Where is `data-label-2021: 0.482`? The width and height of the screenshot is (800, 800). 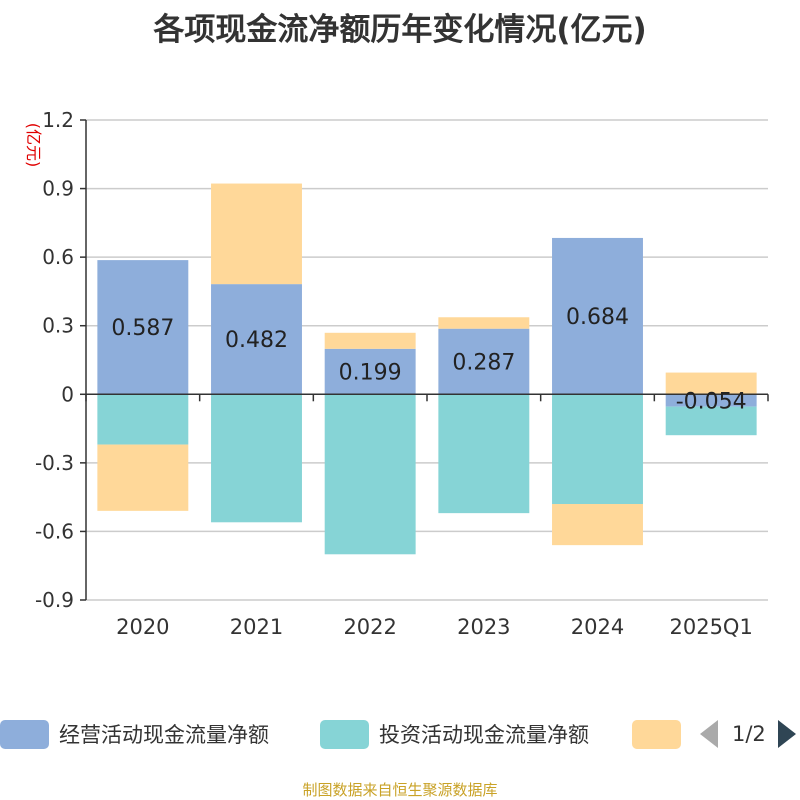 data-label-2021: 0.482 is located at coordinates (256, 340).